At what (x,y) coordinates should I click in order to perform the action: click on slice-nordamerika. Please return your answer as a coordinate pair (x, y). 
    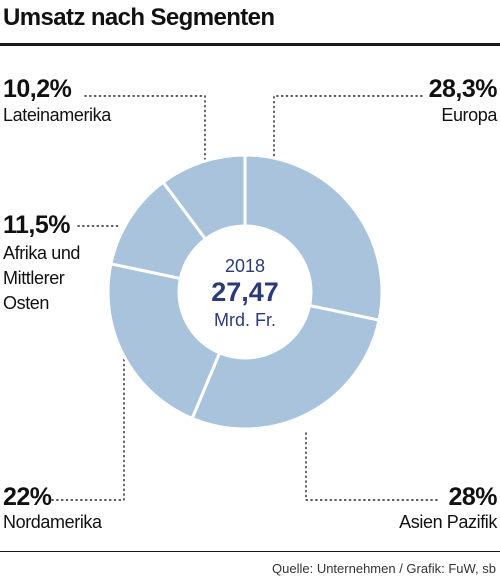
    Looking at the image, I should click on (164, 341).